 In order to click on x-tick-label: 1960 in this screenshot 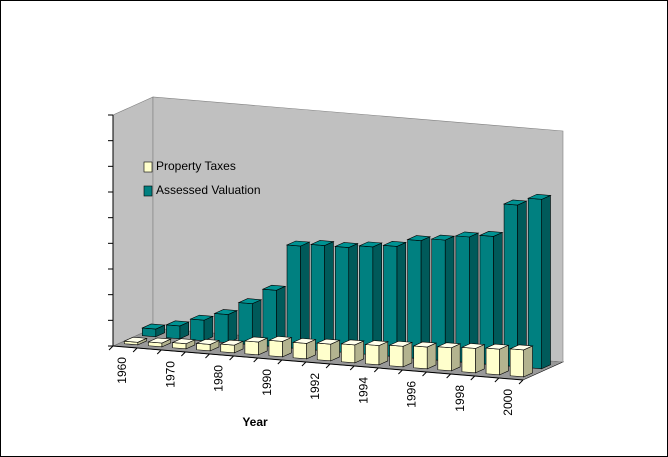, I will do `click(122, 370)`.